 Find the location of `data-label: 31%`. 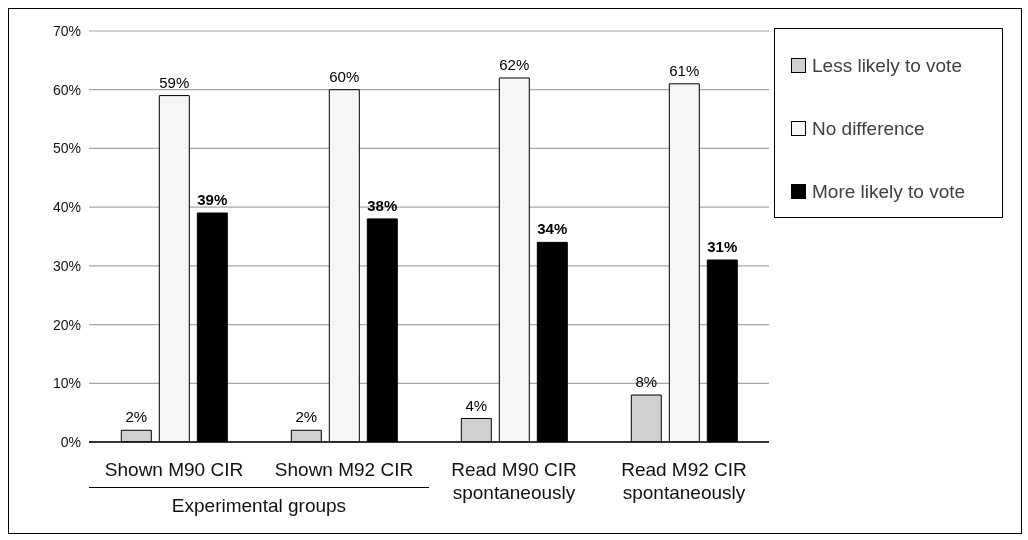

data-label: 31% is located at coordinates (722, 246).